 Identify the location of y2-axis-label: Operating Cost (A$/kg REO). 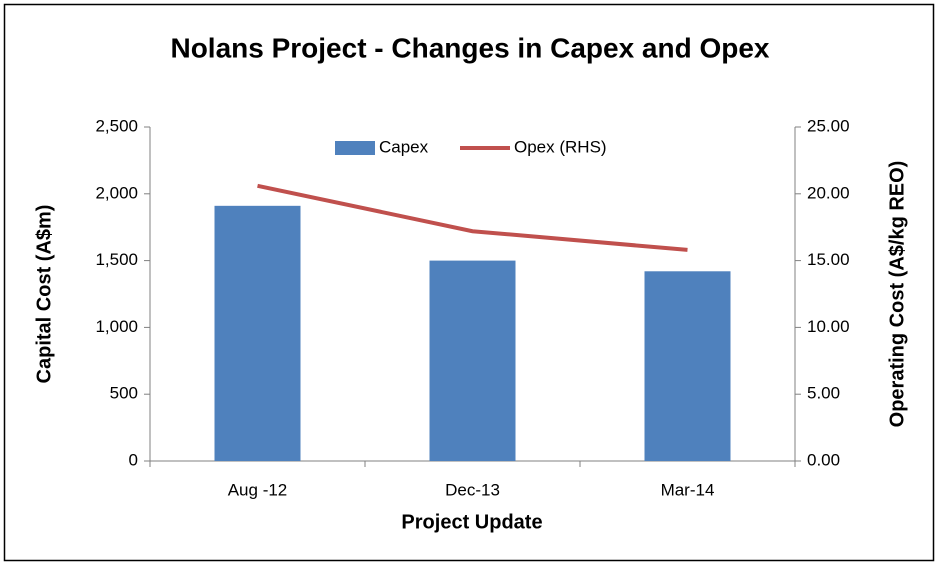
(897, 294).